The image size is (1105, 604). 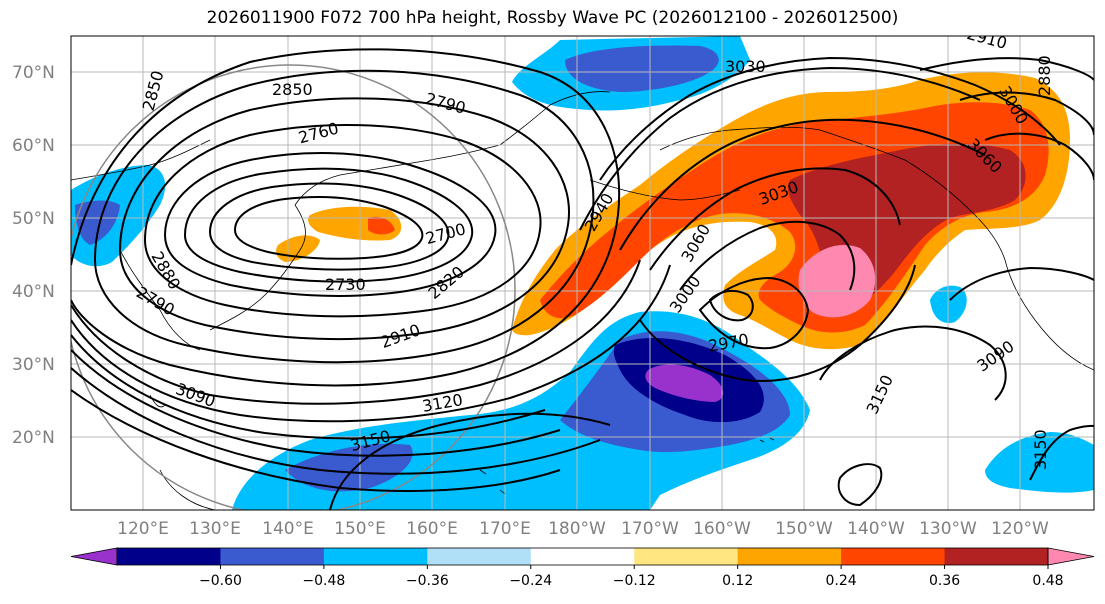 What do you see at coordinates (804, 529) in the screenshot?
I see `lon-label: 150°W` at bounding box center [804, 529].